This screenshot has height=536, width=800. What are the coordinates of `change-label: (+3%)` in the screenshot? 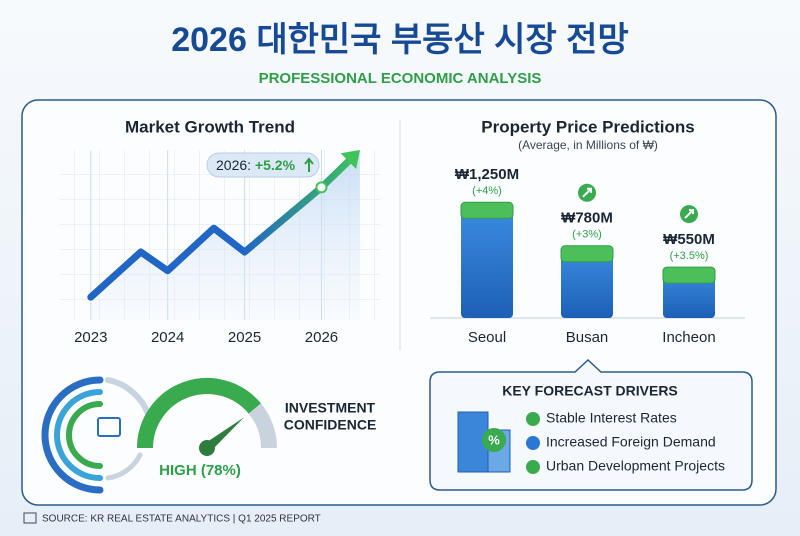 It's located at (587, 235).